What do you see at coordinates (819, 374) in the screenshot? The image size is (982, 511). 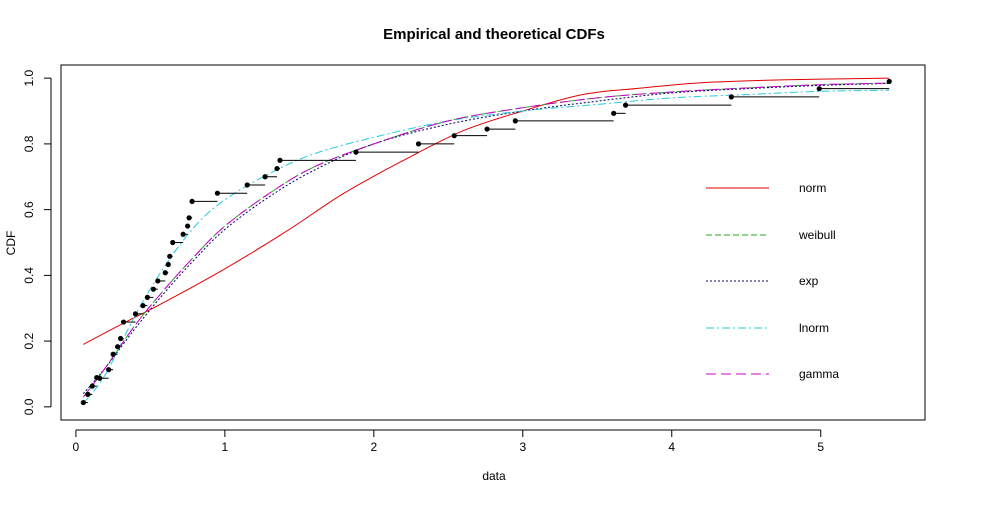 I see `legend-label-gamma: gamma` at bounding box center [819, 374].